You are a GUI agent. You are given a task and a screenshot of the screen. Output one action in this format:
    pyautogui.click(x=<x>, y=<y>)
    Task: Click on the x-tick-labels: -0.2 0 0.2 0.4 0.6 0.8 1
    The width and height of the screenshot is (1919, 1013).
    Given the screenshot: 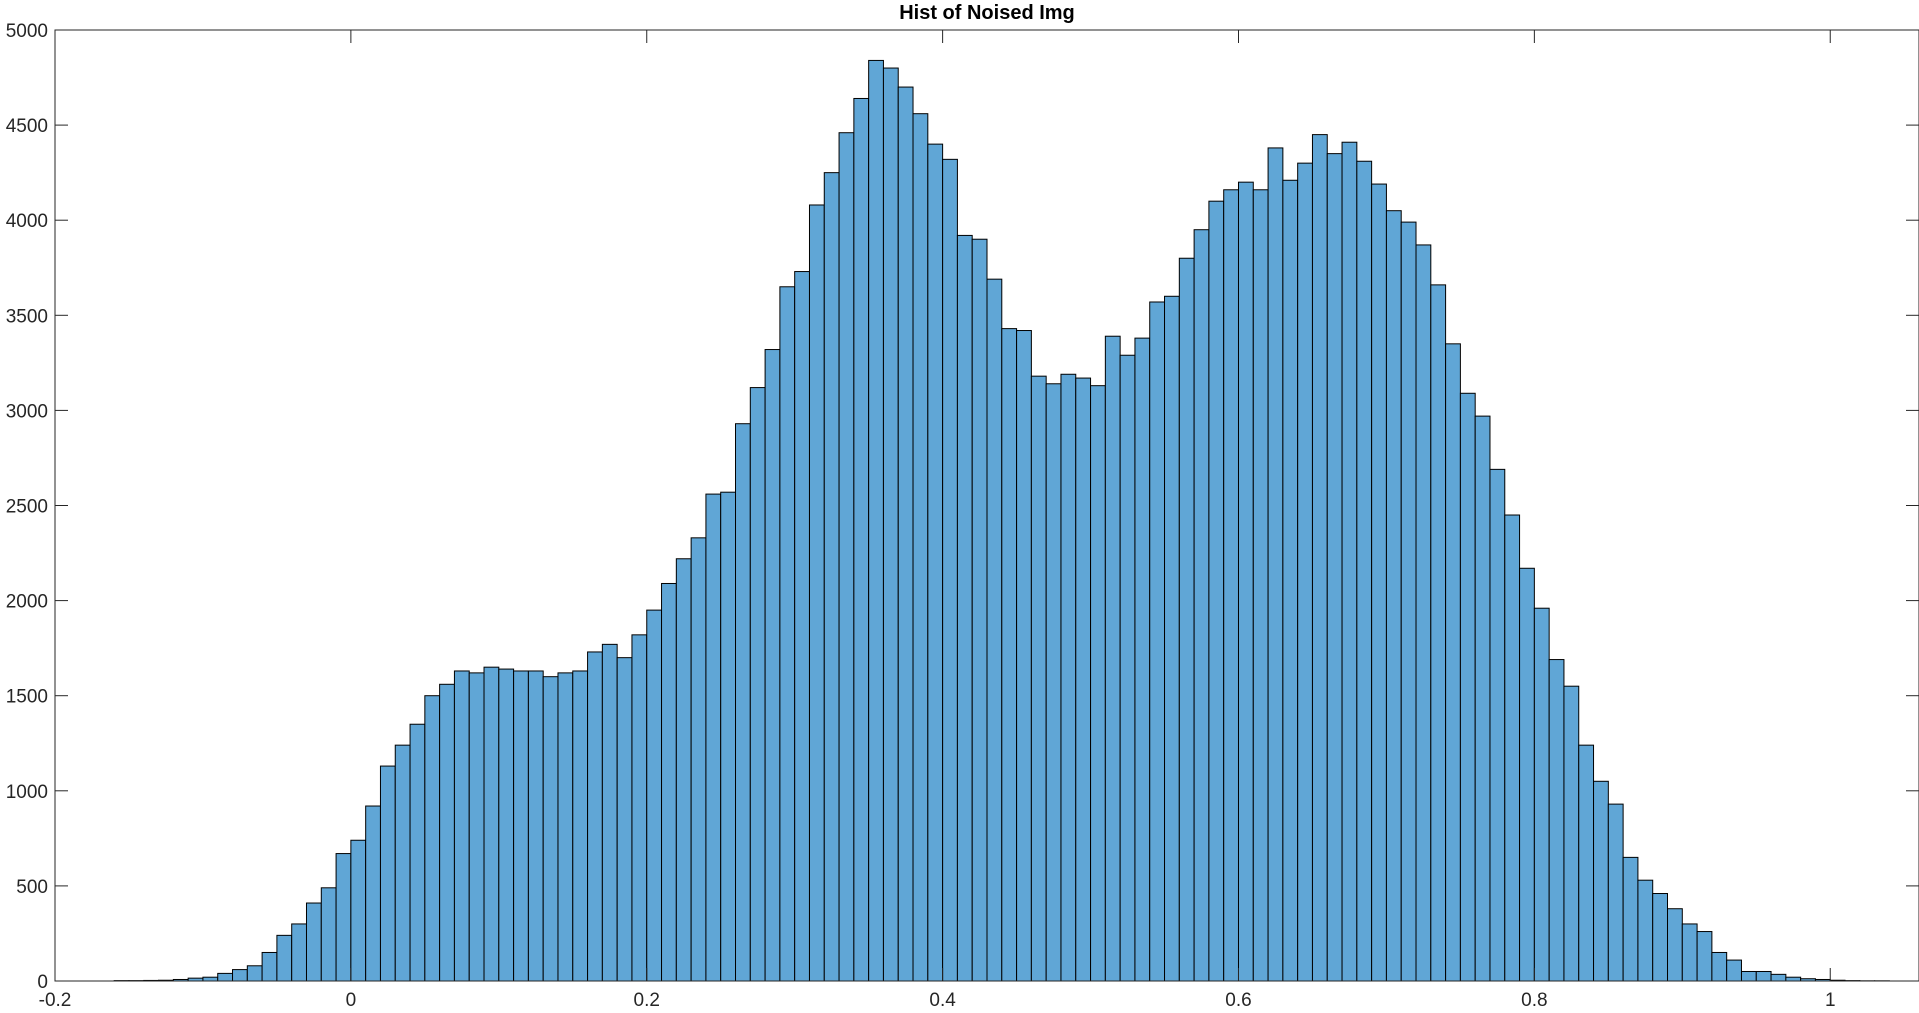 What is the action you would take?
    pyautogui.click(x=937, y=1000)
    